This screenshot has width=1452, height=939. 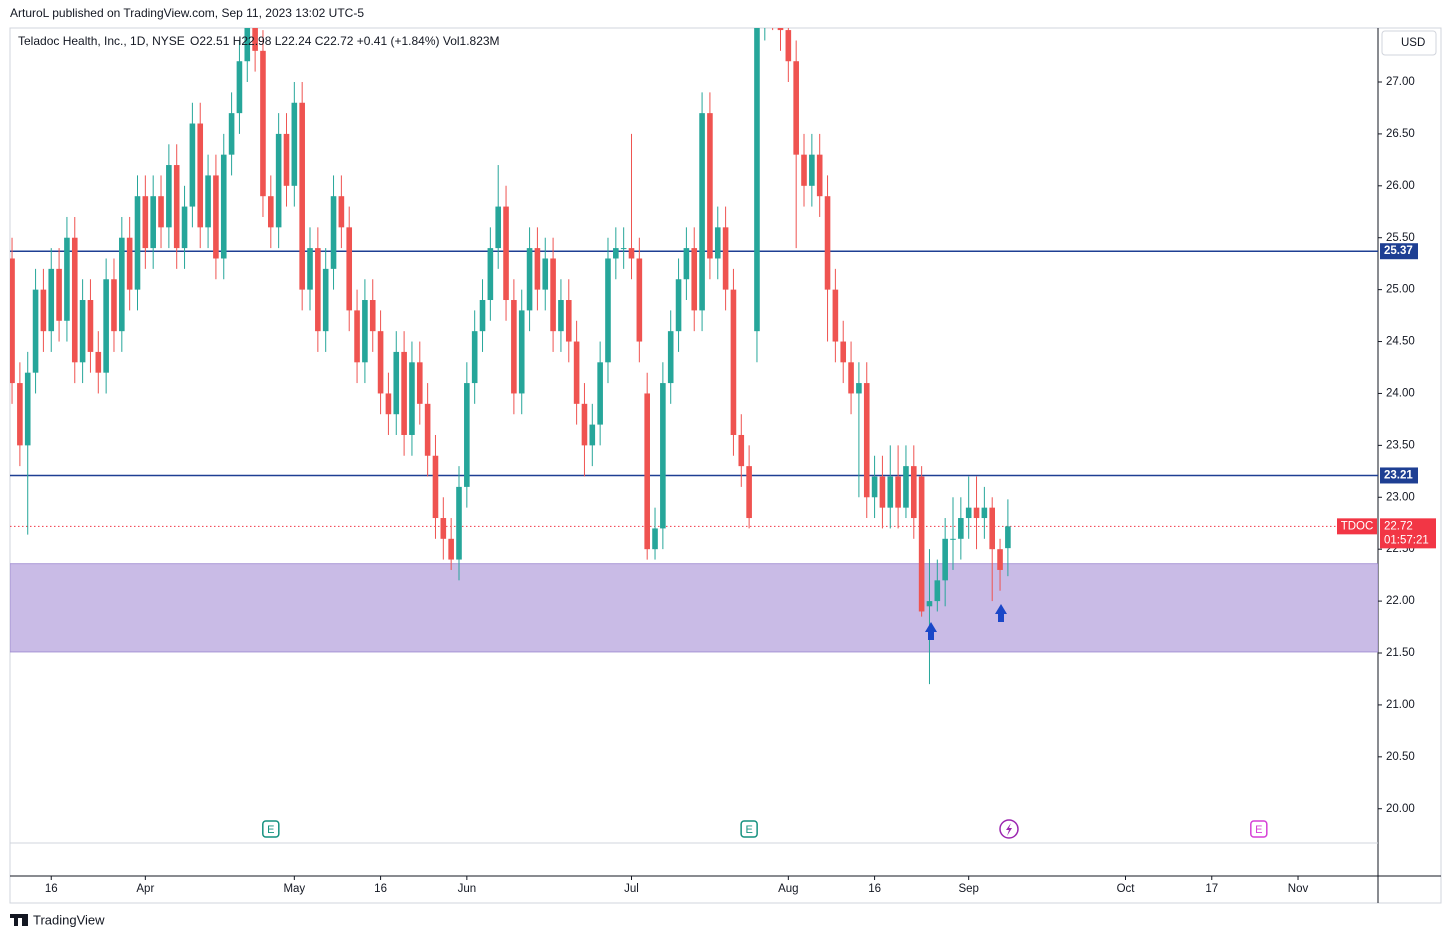 I want to click on y-tick-label: 24.50, so click(x=1400, y=342).